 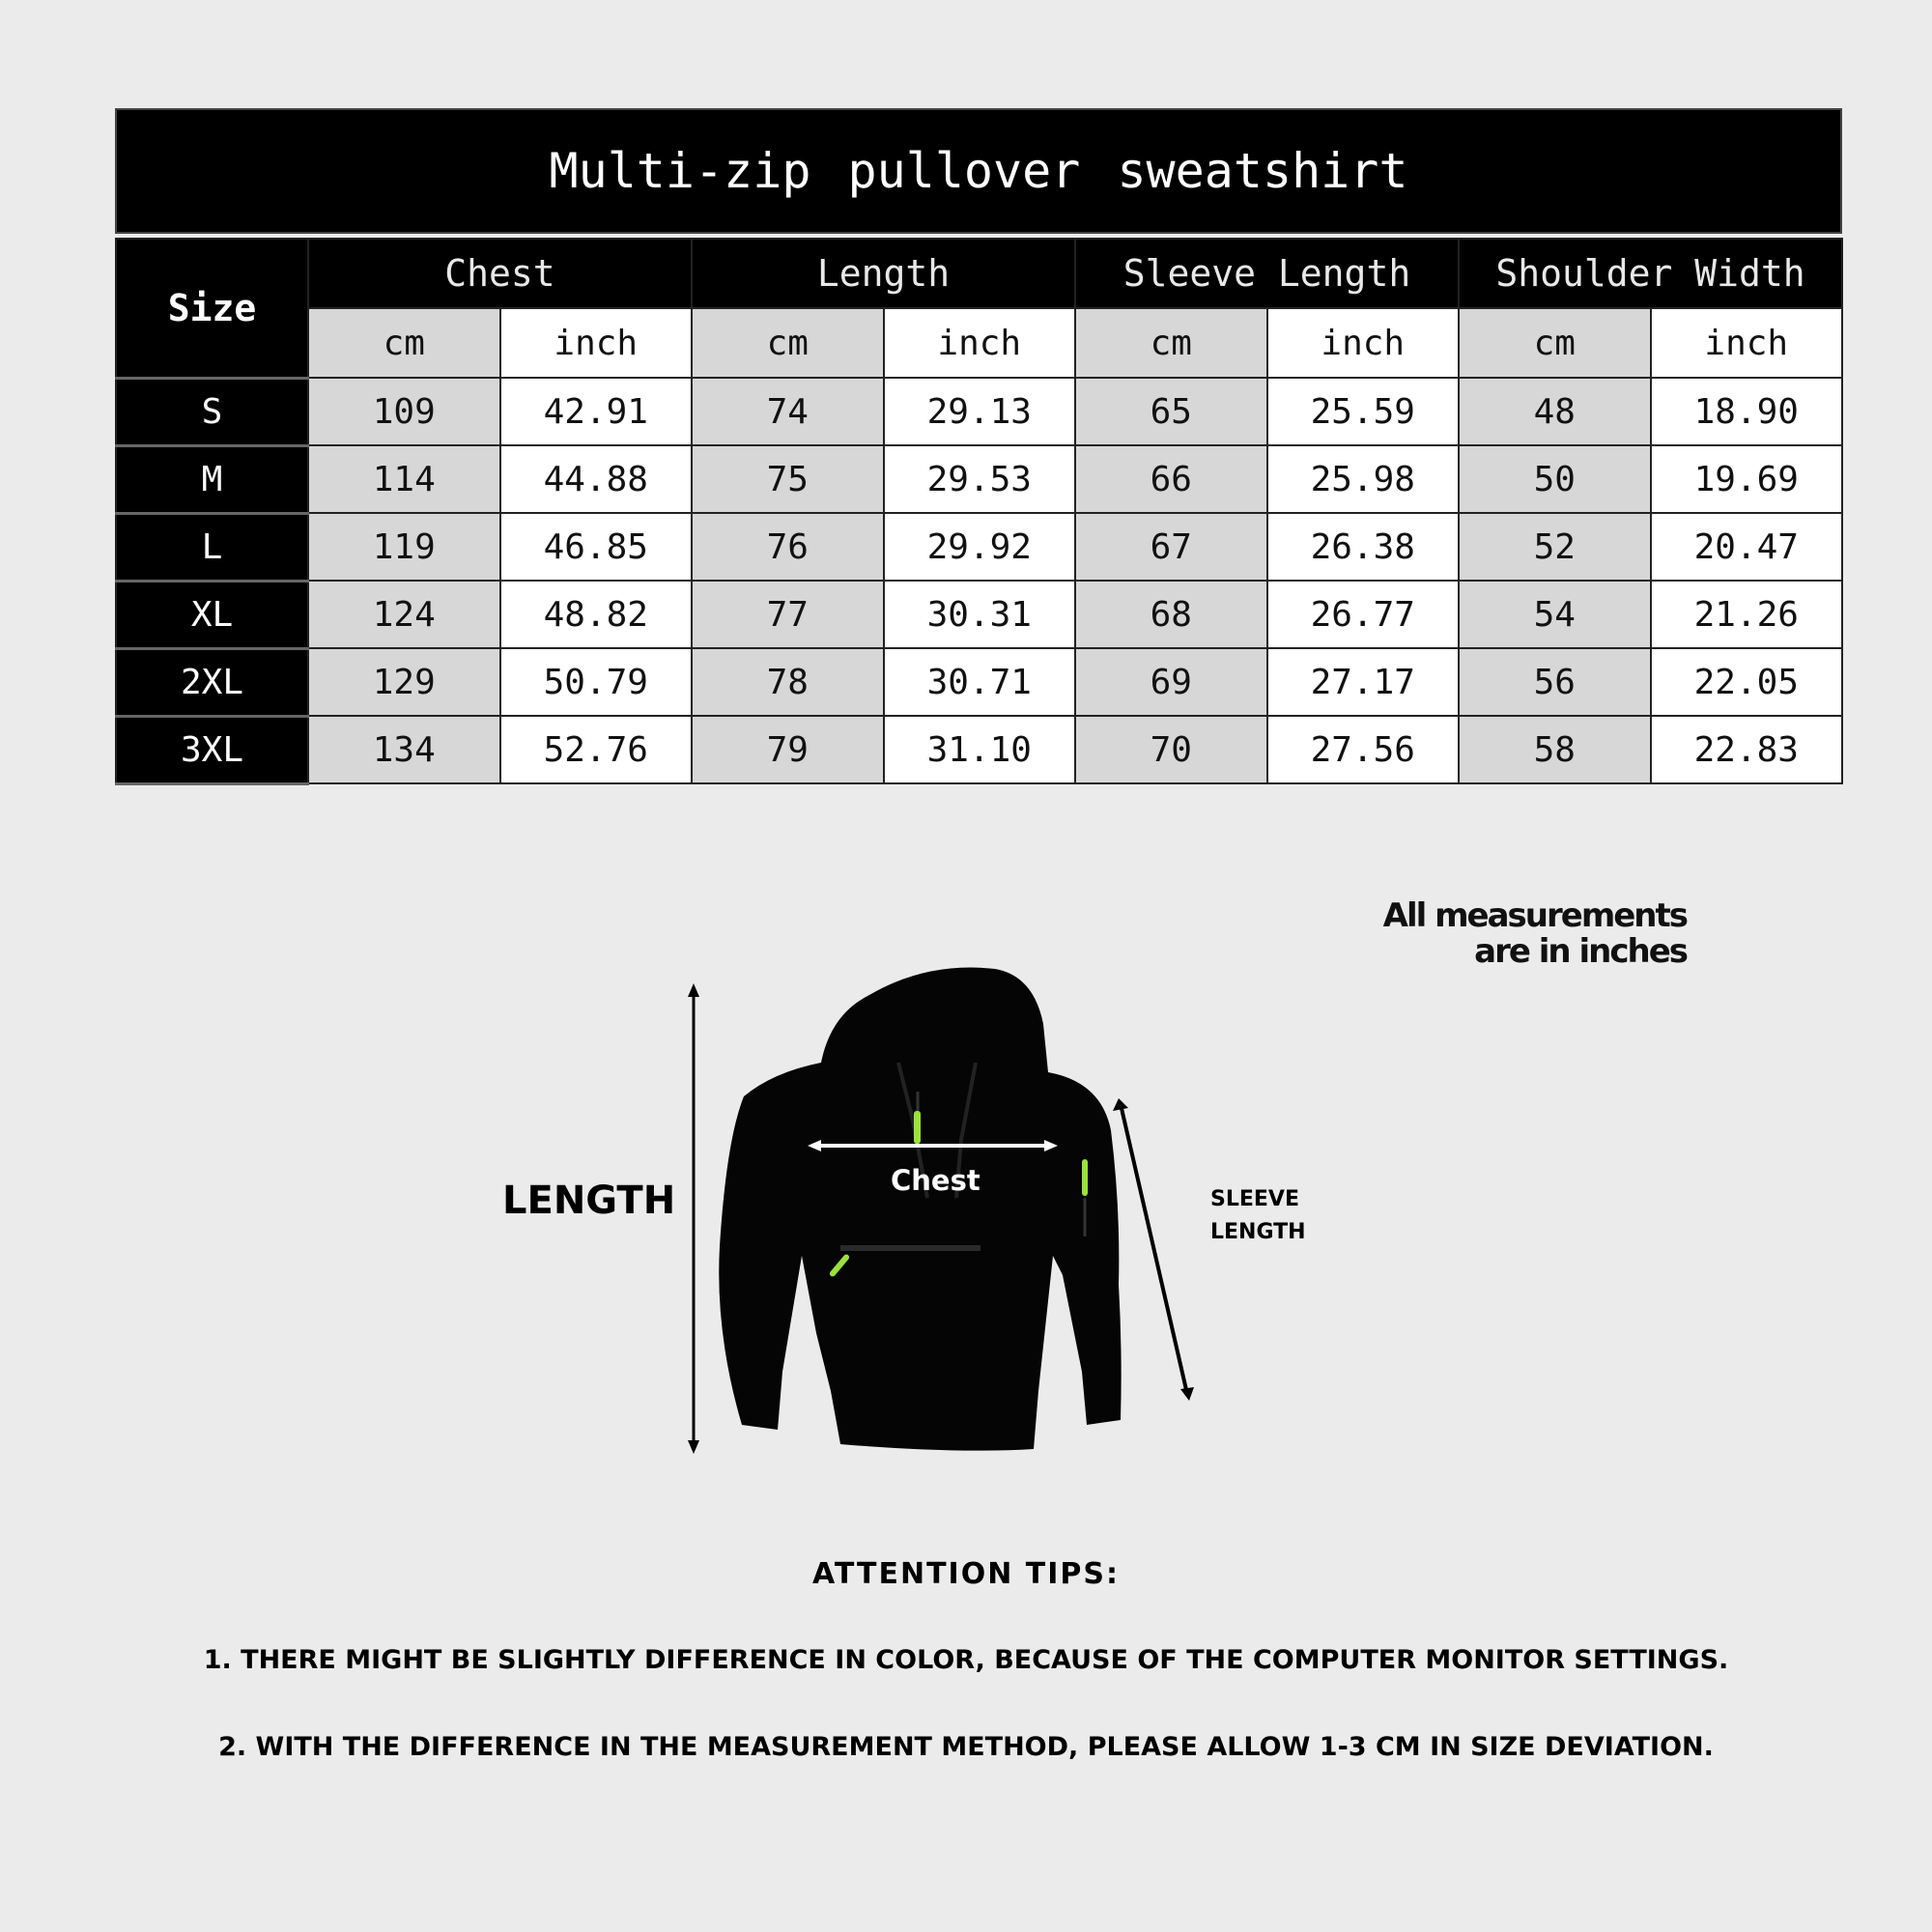 What do you see at coordinates (404, 479) in the screenshot?
I see `value-cm: 114` at bounding box center [404, 479].